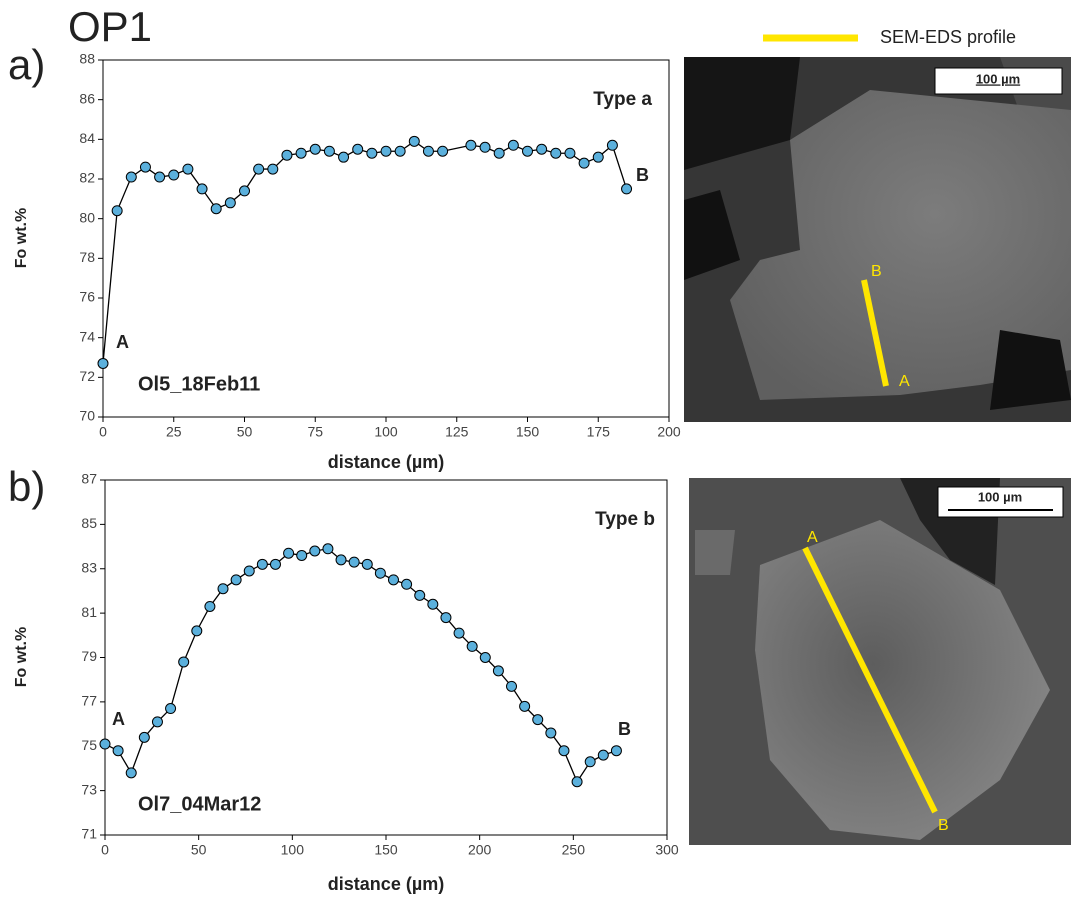 This screenshot has height=899, width=1072. Describe the element at coordinates (599, 432) in the screenshot. I see `x-tick-label: 175` at that location.